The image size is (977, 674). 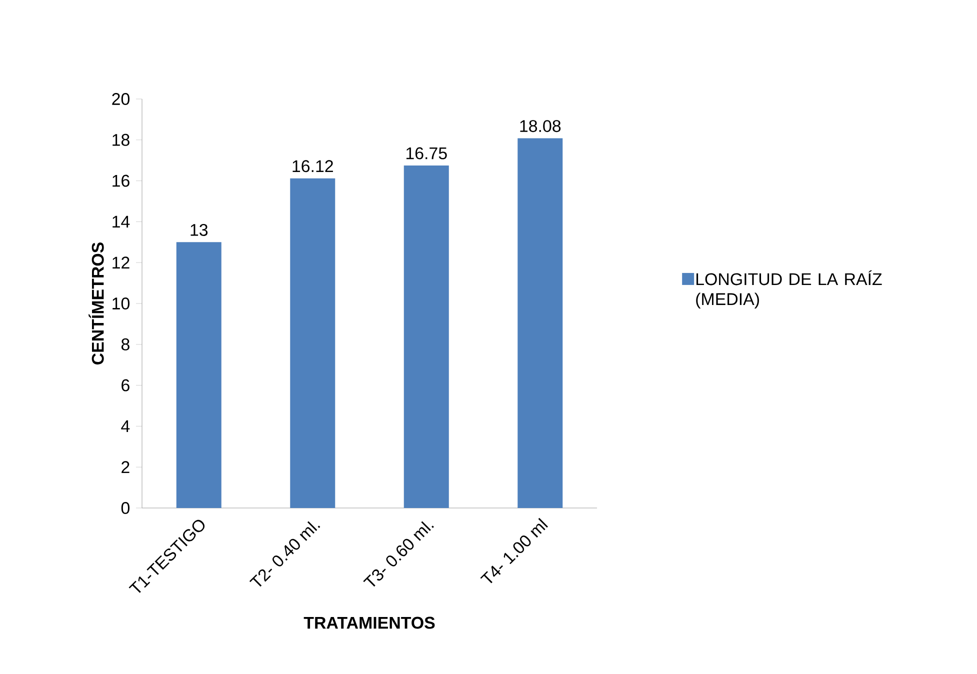 I want to click on data-label: 16.12, so click(x=312, y=166).